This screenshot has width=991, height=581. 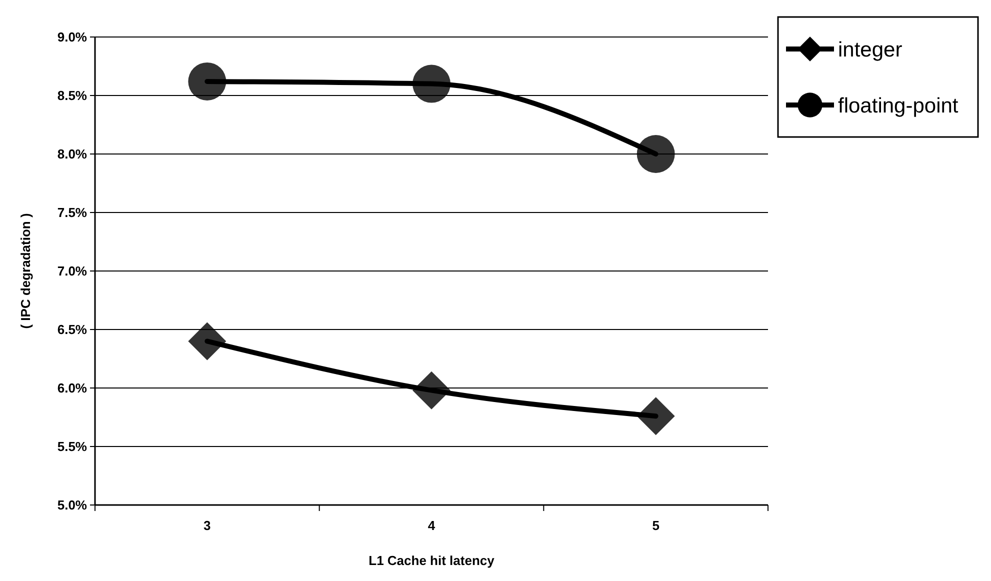 I want to click on y-tick-label: 8.5%, so click(x=72, y=96).